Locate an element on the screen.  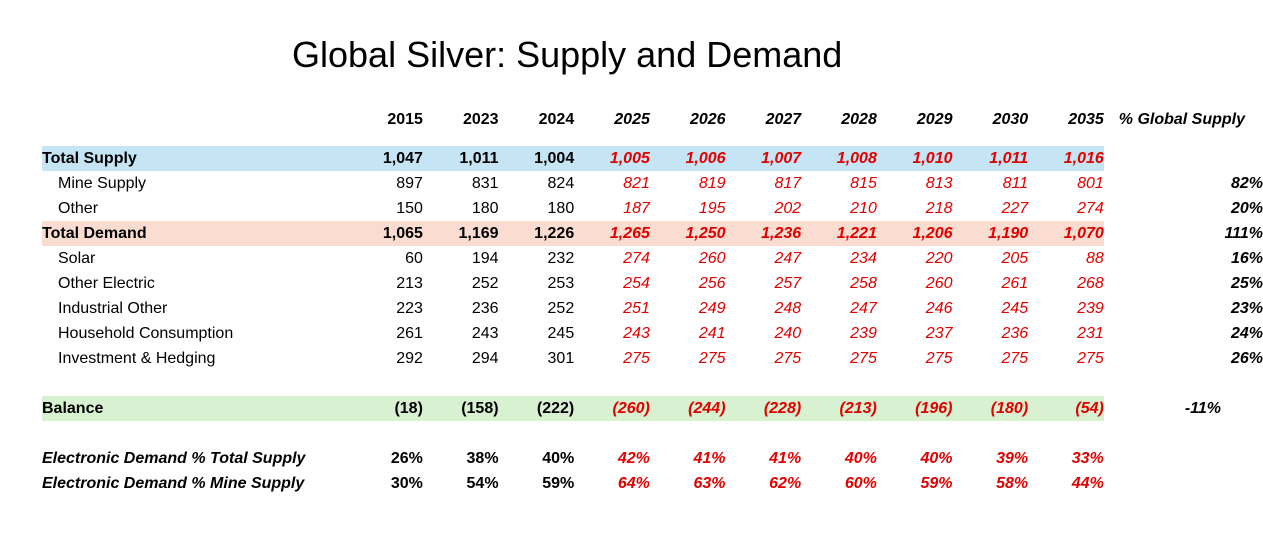
year-header: 2035 is located at coordinates (1086, 119).